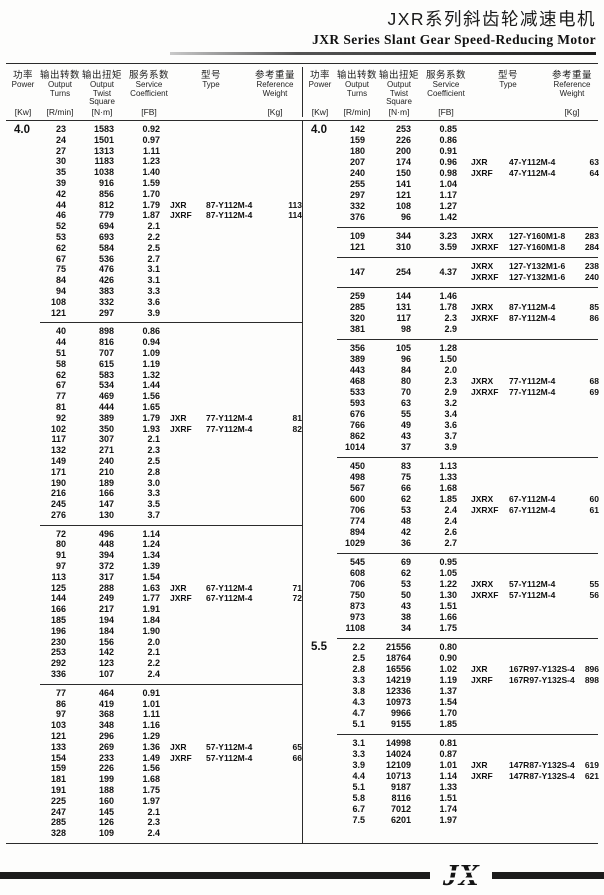 This screenshot has height=895, width=604. What do you see at coordinates (405, 425) in the screenshot?
I see `cell-twist: 49` at bounding box center [405, 425].